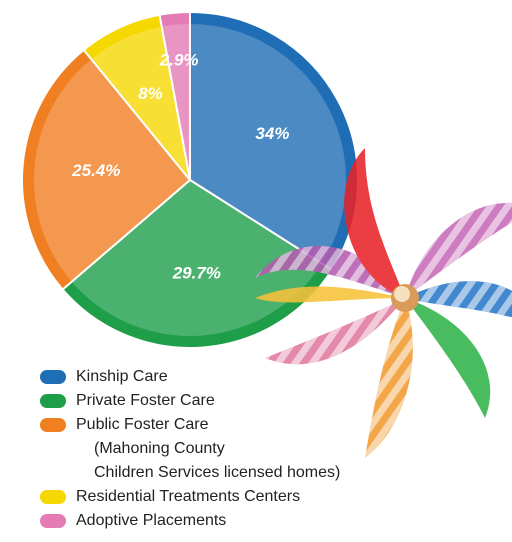 The width and height of the screenshot is (512, 542). I want to click on value-label: 29.7%, so click(196, 272).